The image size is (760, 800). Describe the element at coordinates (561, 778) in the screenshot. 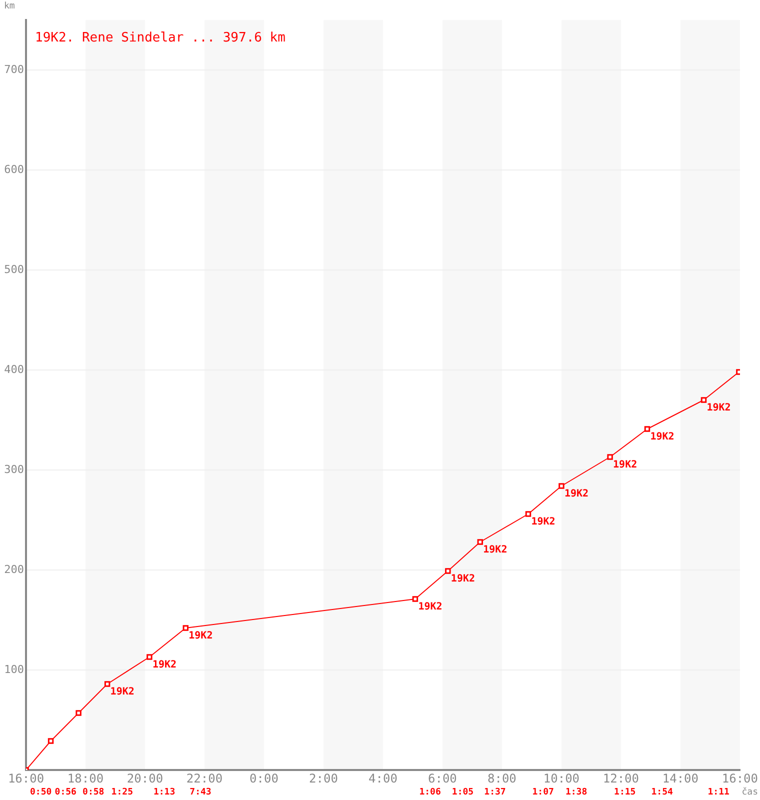

I see `x-tick-label: 10:00` at that location.